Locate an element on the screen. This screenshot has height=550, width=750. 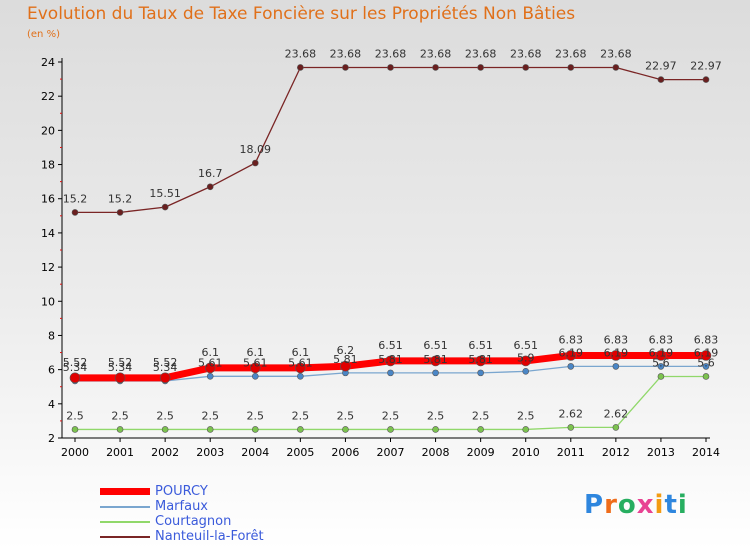
legend-item-marfaux: Marfaux is located at coordinates (250, 506).